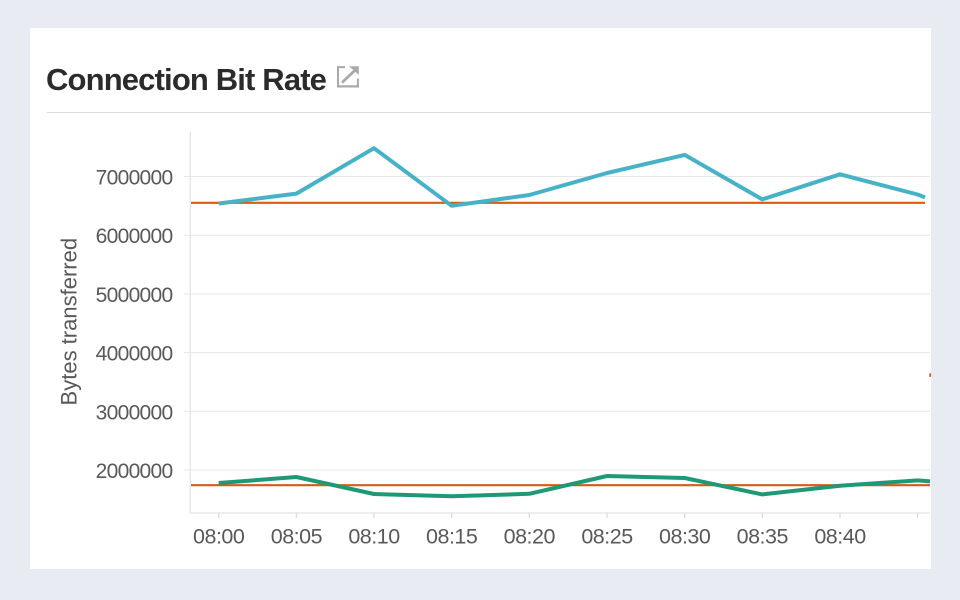 The height and width of the screenshot is (600, 960). I want to click on svg-text: 08:05, so click(297, 537).